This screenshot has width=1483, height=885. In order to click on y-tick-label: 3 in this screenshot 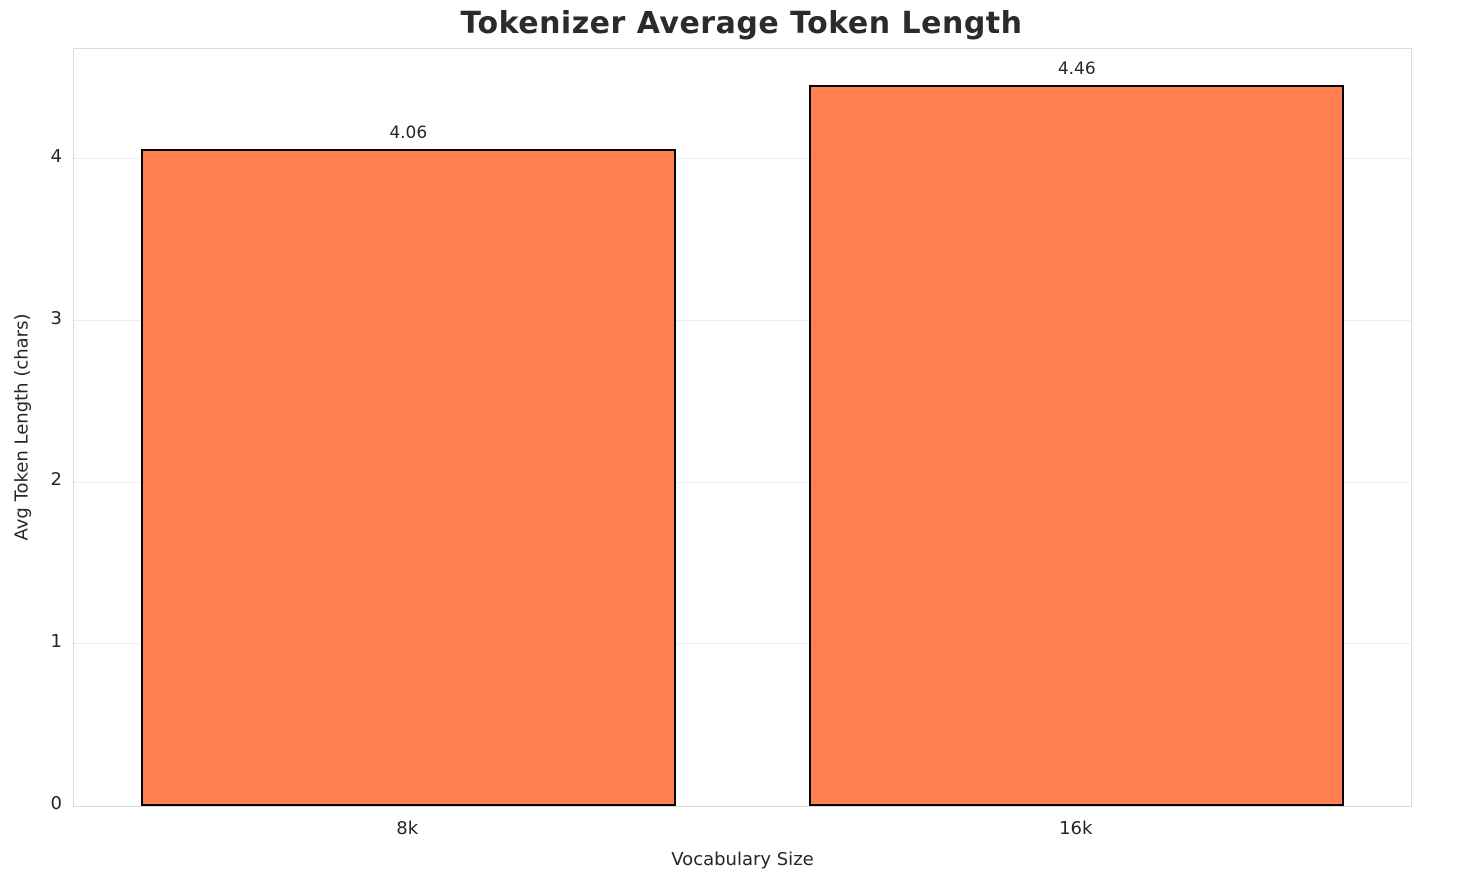, I will do `click(56, 318)`.